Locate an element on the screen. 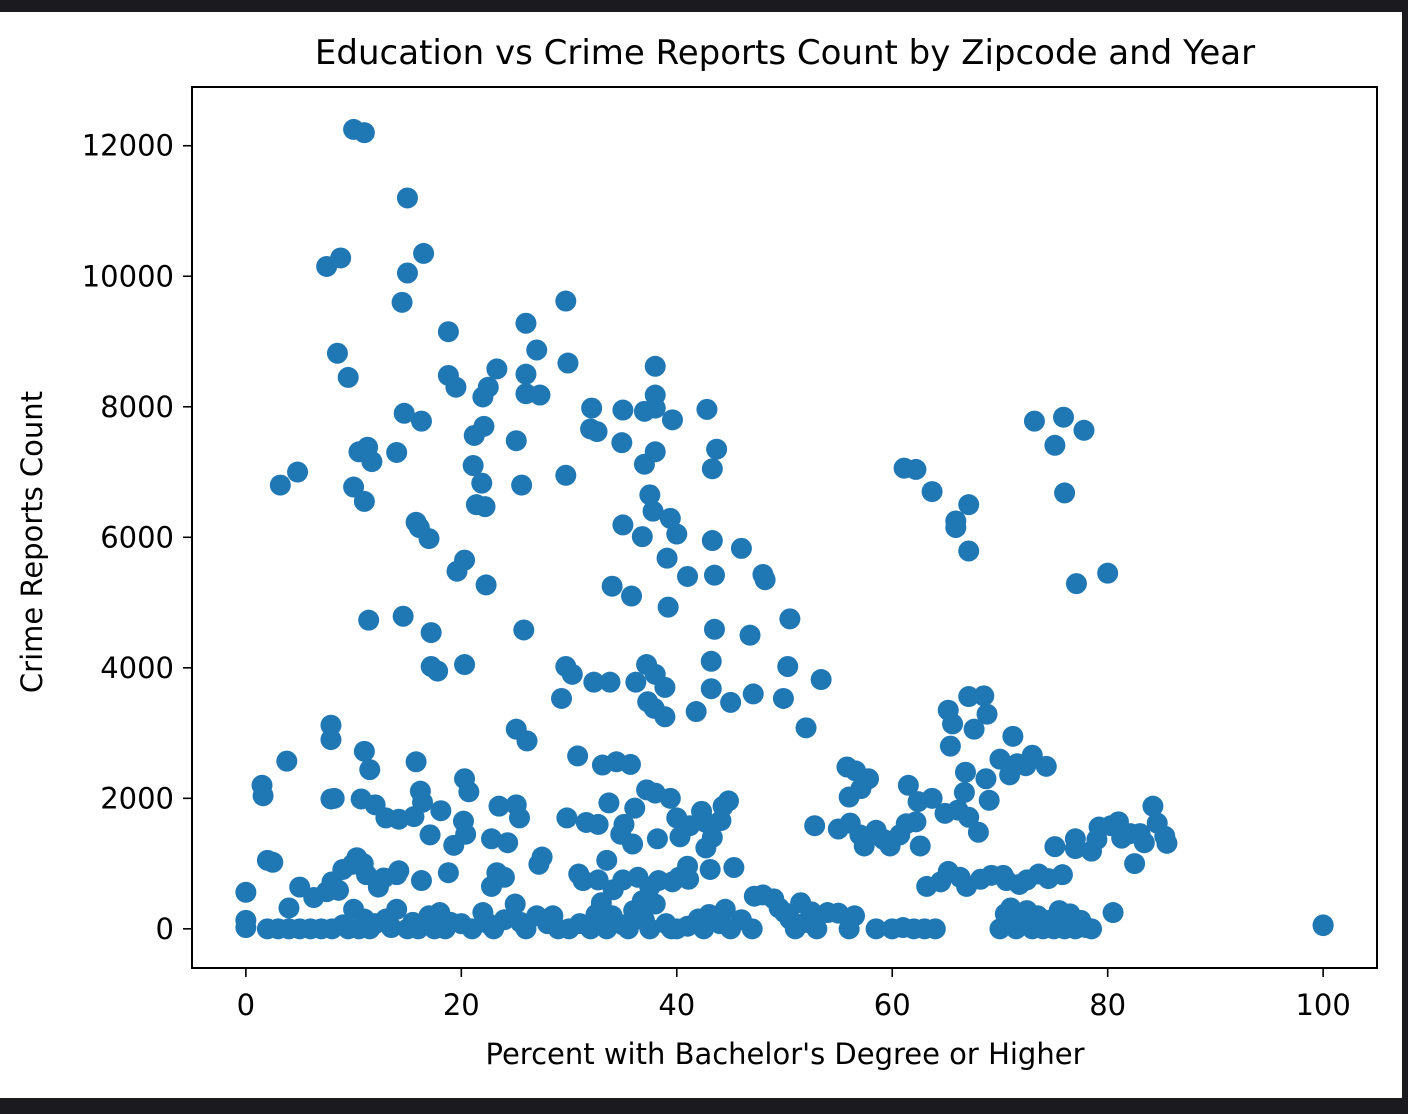 The width and height of the screenshot is (1408, 1114). x-tick-label: 60 is located at coordinates (892, 1005).